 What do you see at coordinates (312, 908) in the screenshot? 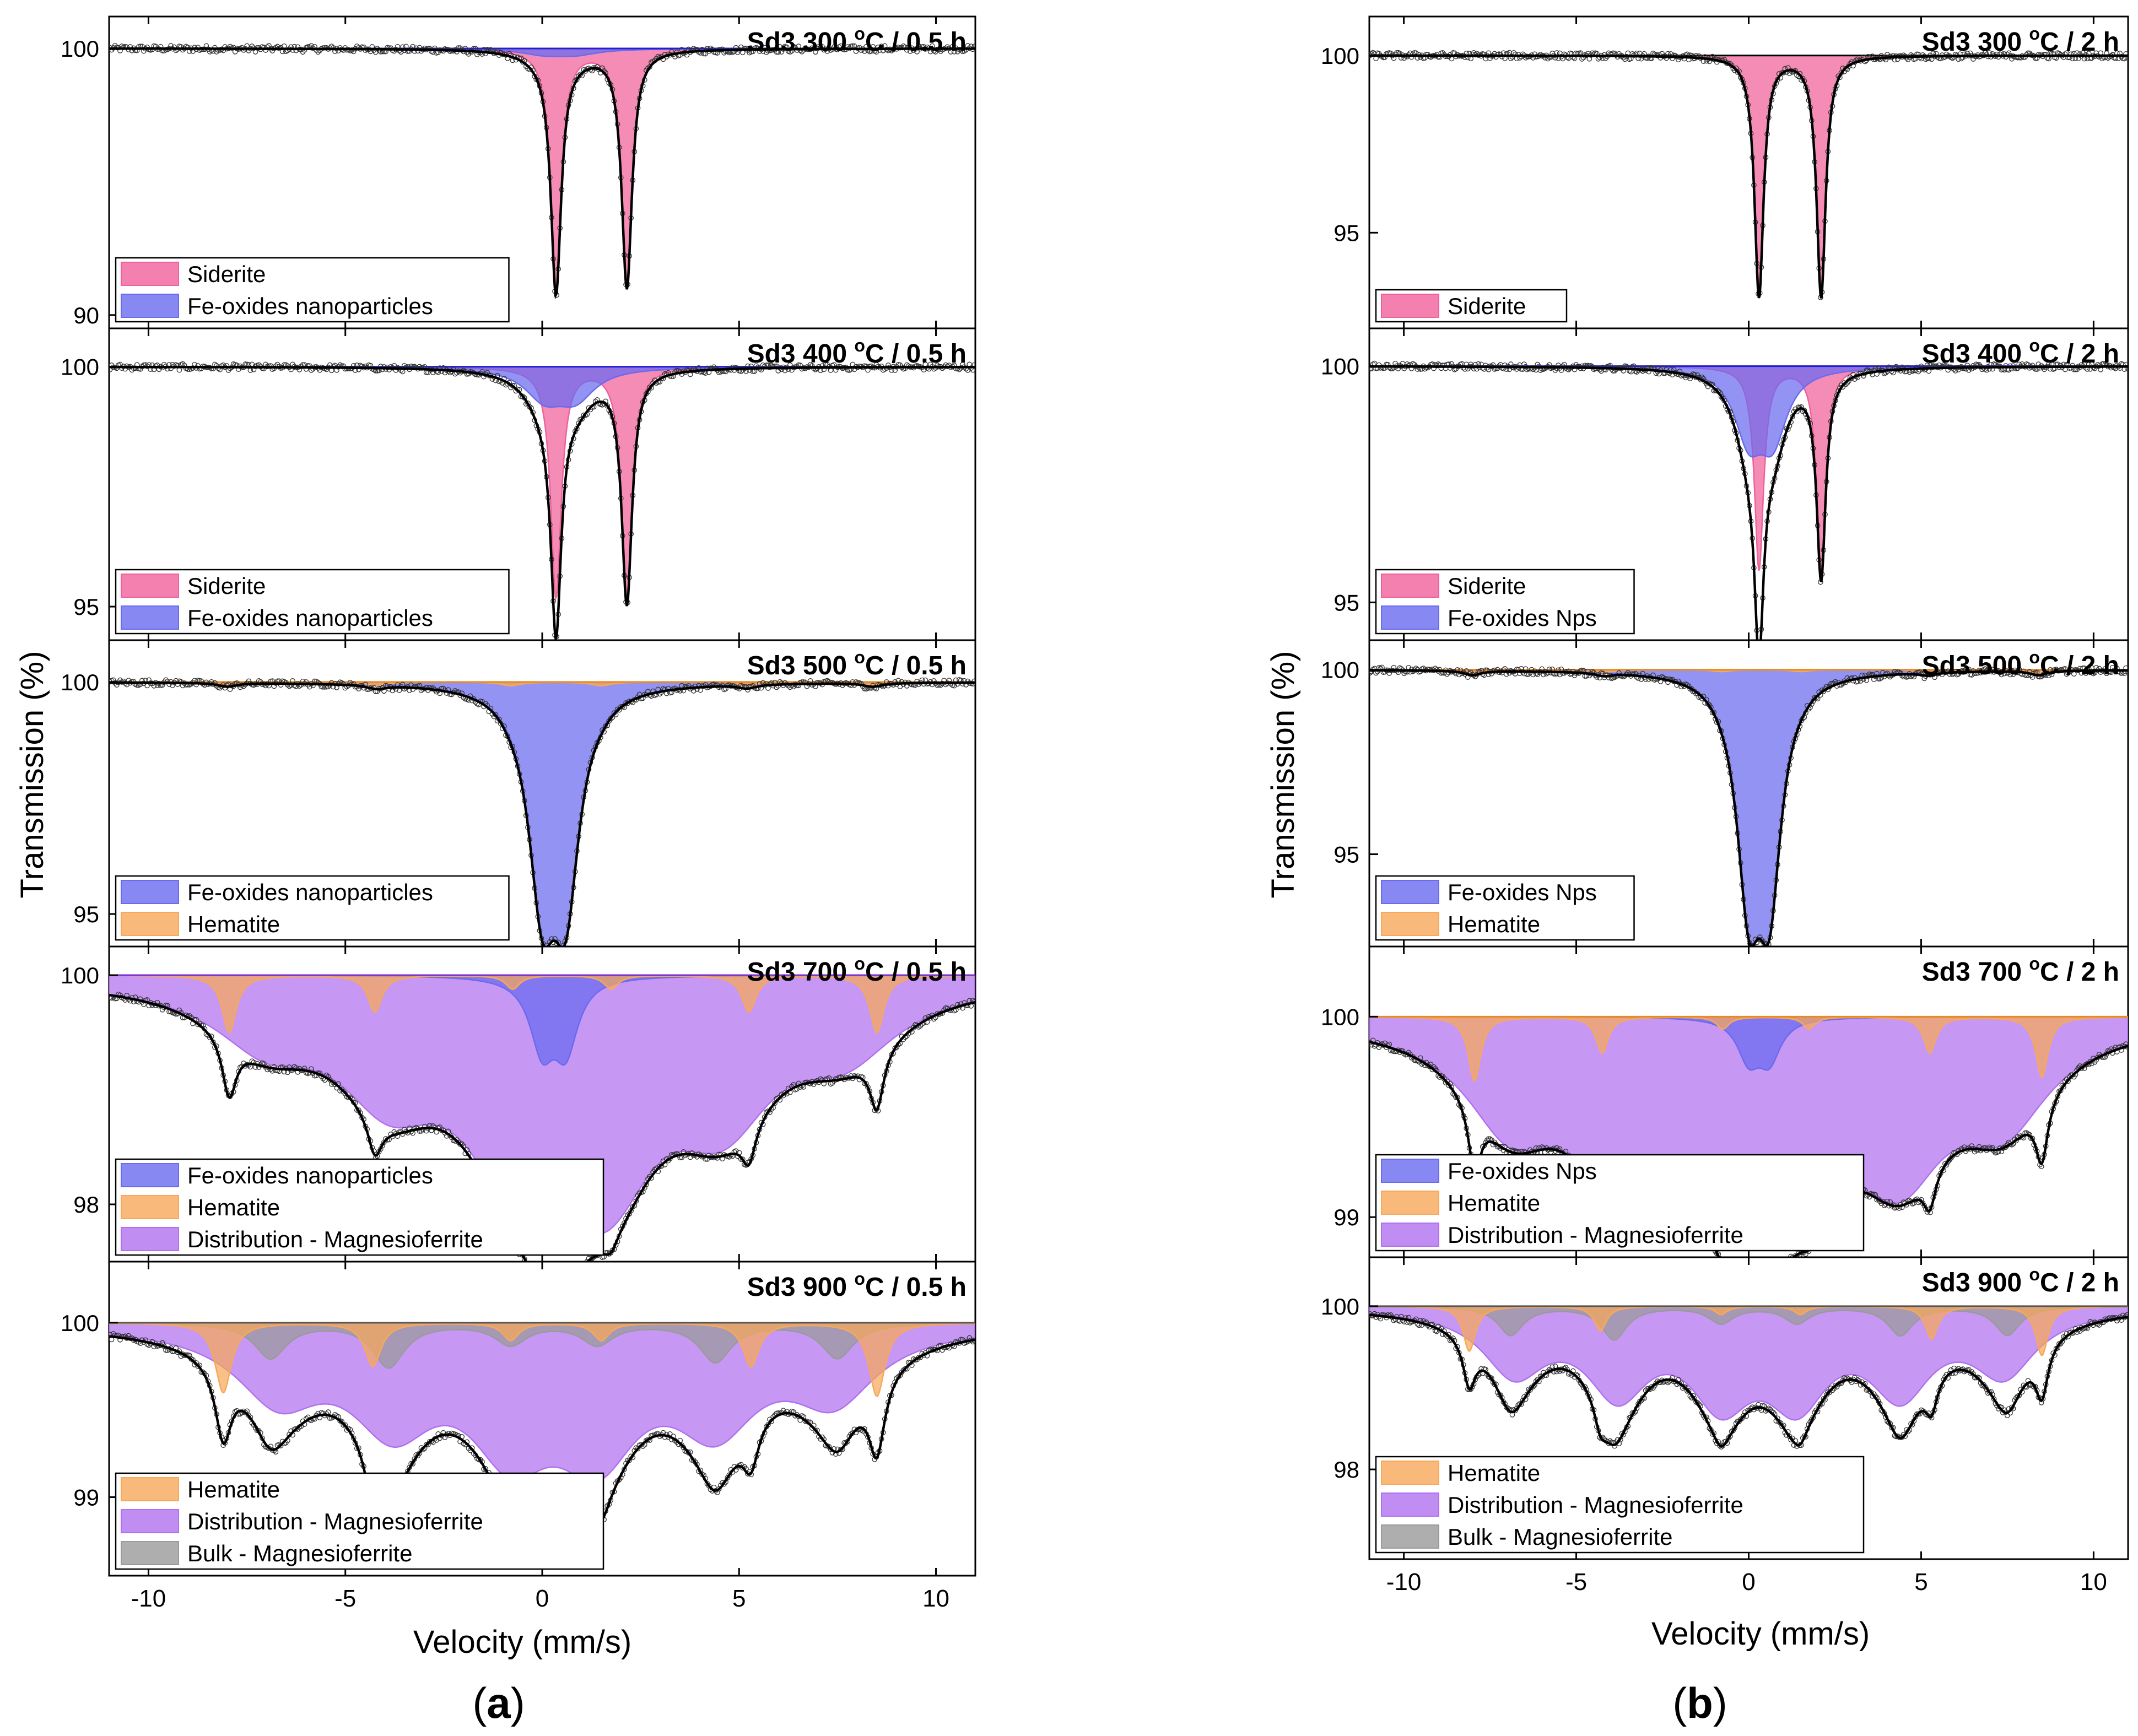
I see `legend: Fe-oxides nanoparticles Hematite` at bounding box center [312, 908].